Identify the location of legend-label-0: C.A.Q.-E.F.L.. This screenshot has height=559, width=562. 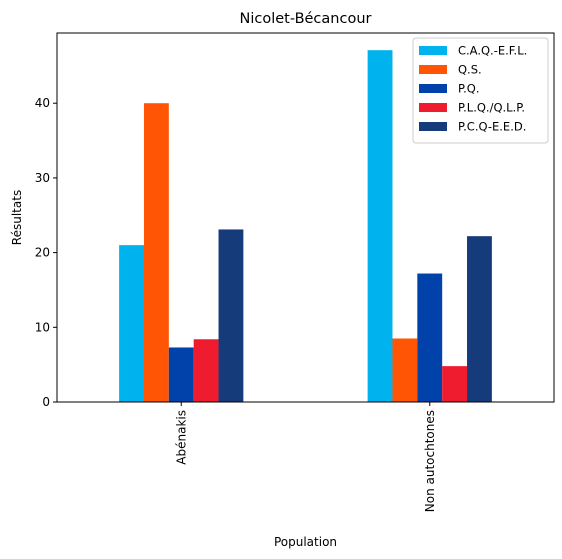
(492, 51).